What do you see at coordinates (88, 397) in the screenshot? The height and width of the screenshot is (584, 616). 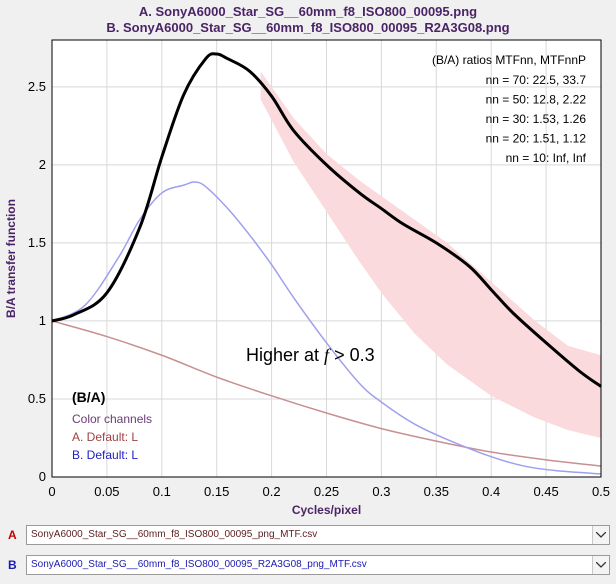 I see `legend-heading: (B/A)` at bounding box center [88, 397].